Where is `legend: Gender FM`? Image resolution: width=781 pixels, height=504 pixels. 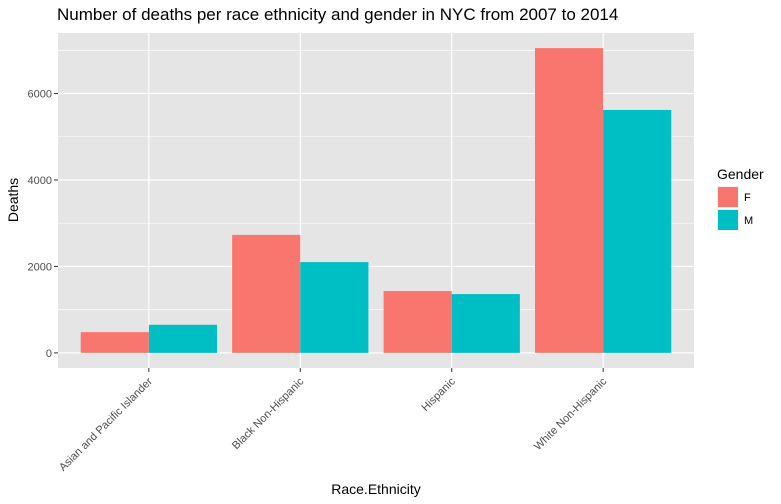 legend: Gender FM is located at coordinates (740, 198).